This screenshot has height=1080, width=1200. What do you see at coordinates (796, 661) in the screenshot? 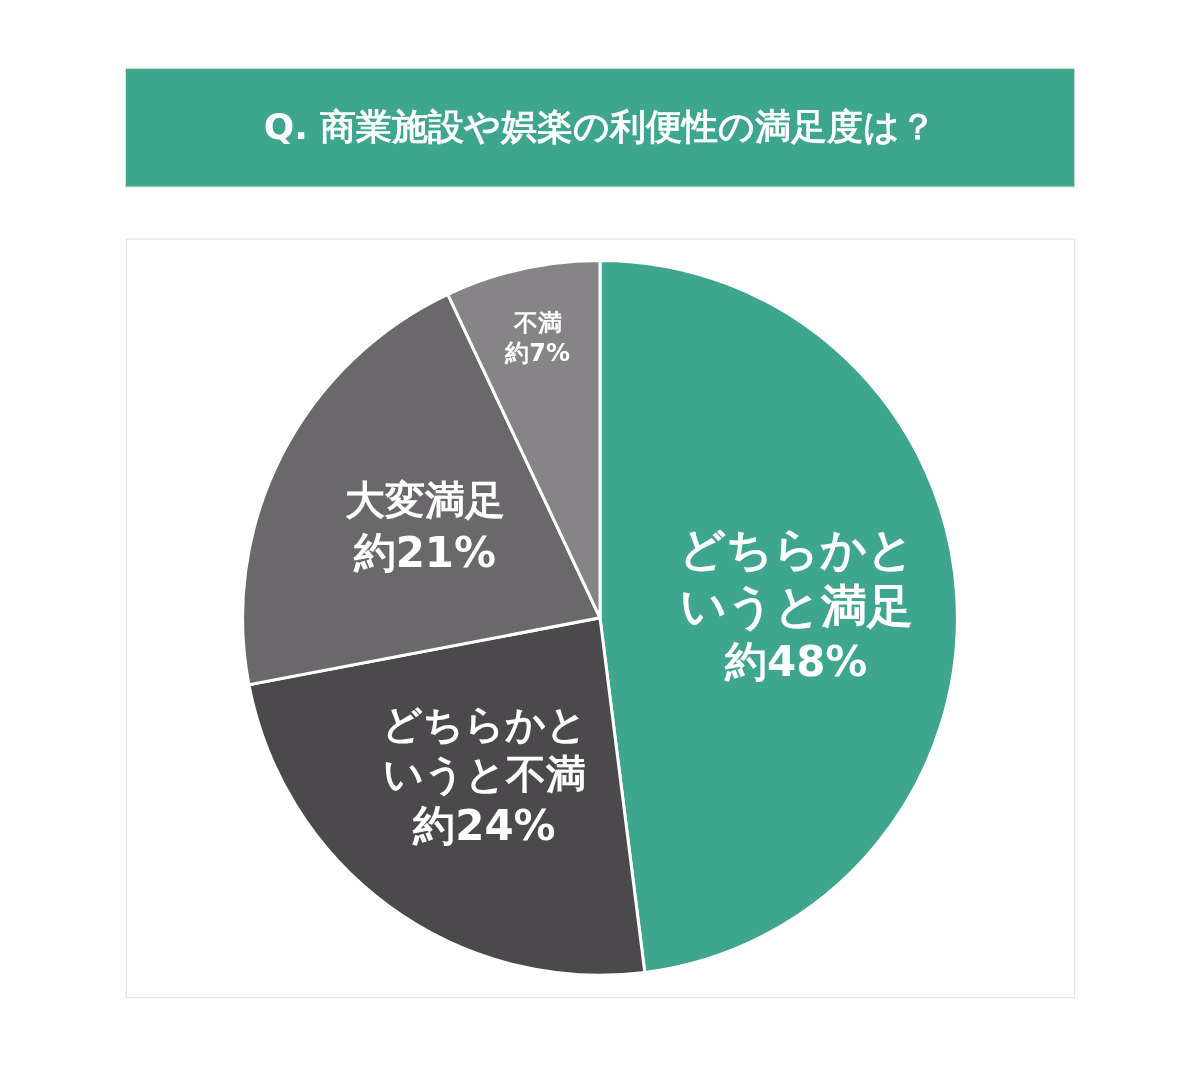
I see `data-label: 約48%` at bounding box center [796, 661].